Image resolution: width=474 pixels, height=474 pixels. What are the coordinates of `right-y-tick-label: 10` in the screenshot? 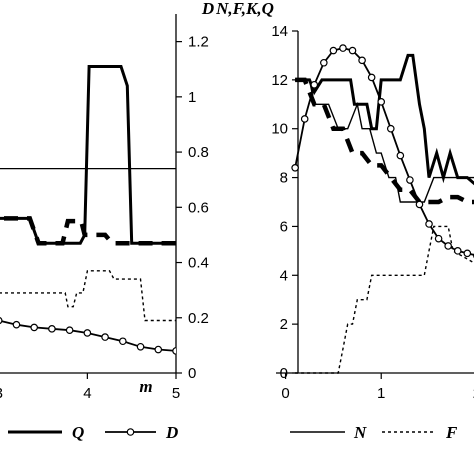 It's located at (279, 129).